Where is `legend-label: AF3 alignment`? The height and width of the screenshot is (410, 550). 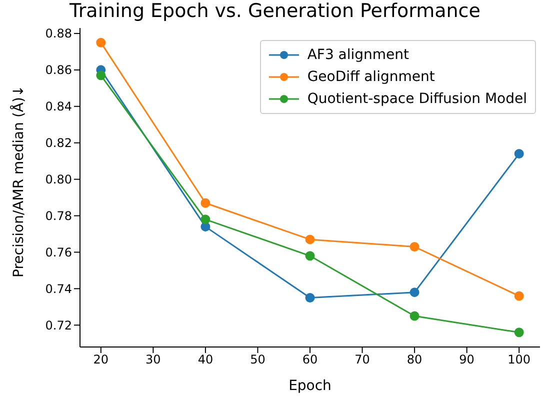 legend-label: AF3 alignment is located at coordinates (358, 55).